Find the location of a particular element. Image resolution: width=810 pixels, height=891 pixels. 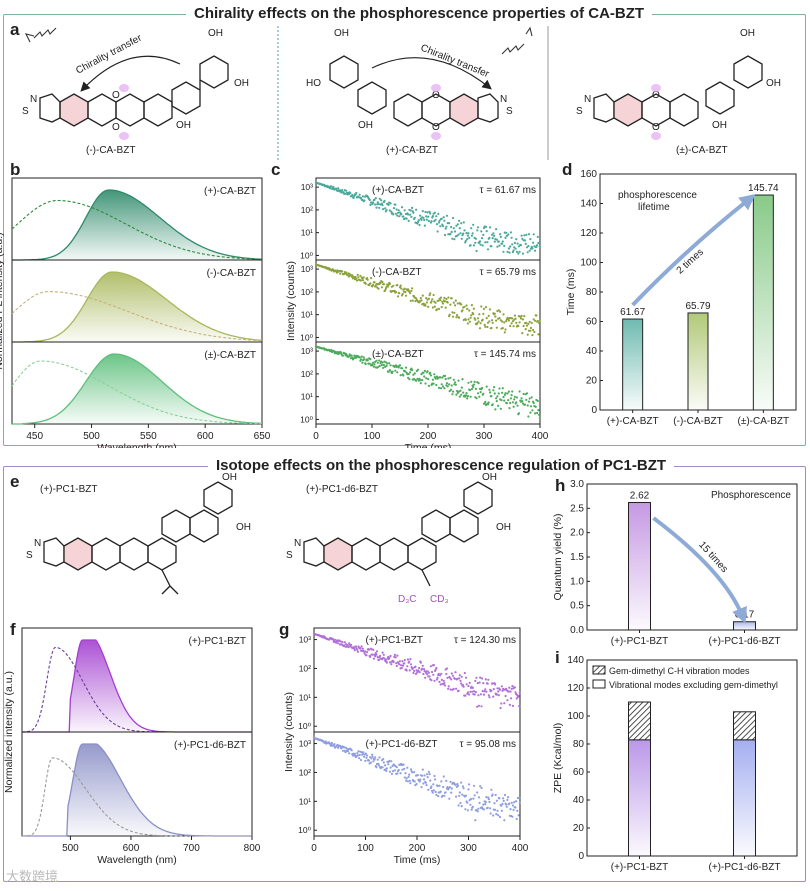

category-label: (±)-CA-BZT is located at coordinates (764, 421).